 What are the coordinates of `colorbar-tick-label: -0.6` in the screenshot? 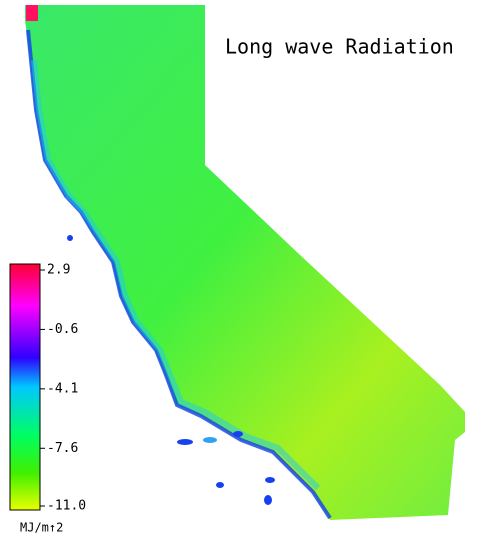 It's located at (62, 329).